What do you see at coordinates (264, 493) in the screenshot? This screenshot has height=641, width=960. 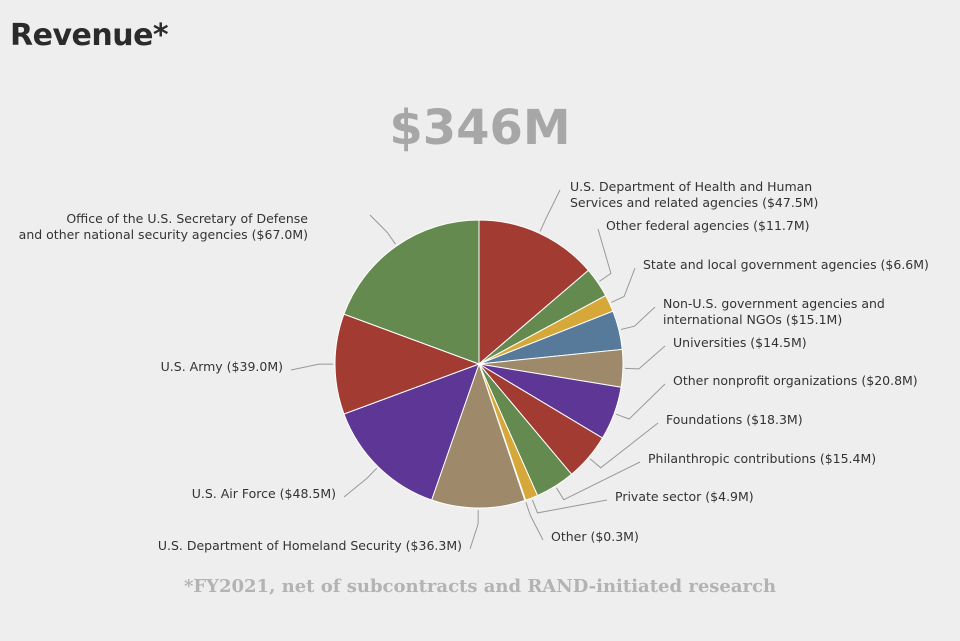 I see `slice-label-11: U.S. Air Force ($48.5M)` at bounding box center [264, 493].